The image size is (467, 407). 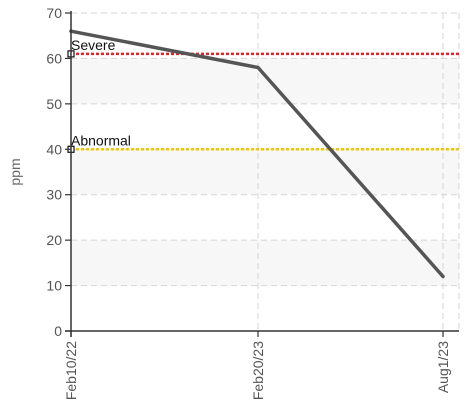 What do you see at coordinates (443, 367) in the screenshot?
I see `x-tick-label: Aug1/23` at bounding box center [443, 367].